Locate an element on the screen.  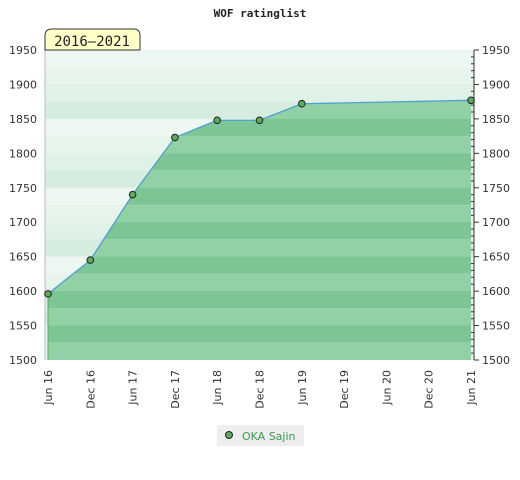
y-tick-label-left: 1600 is located at coordinates (23, 291).